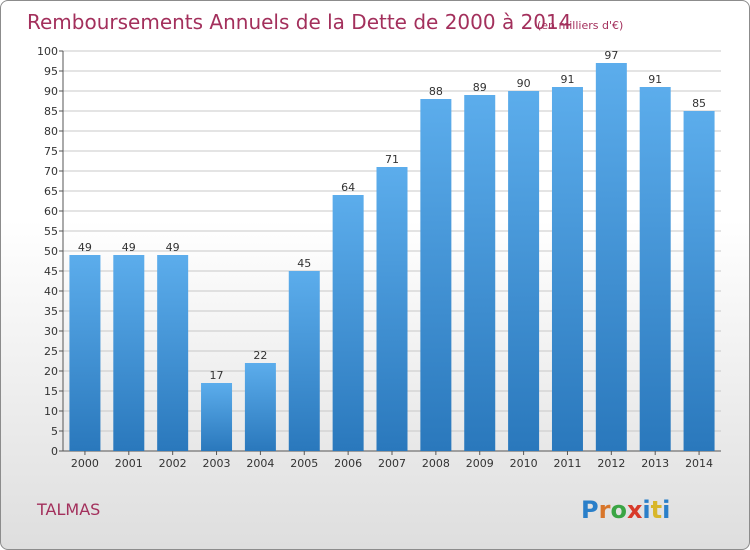 The width and height of the screenshot is (750, 550). What do you see at coordinates (51, 311) in the screenshot?
I see `y-tick-label: 35` at bounding box center [51, 311].